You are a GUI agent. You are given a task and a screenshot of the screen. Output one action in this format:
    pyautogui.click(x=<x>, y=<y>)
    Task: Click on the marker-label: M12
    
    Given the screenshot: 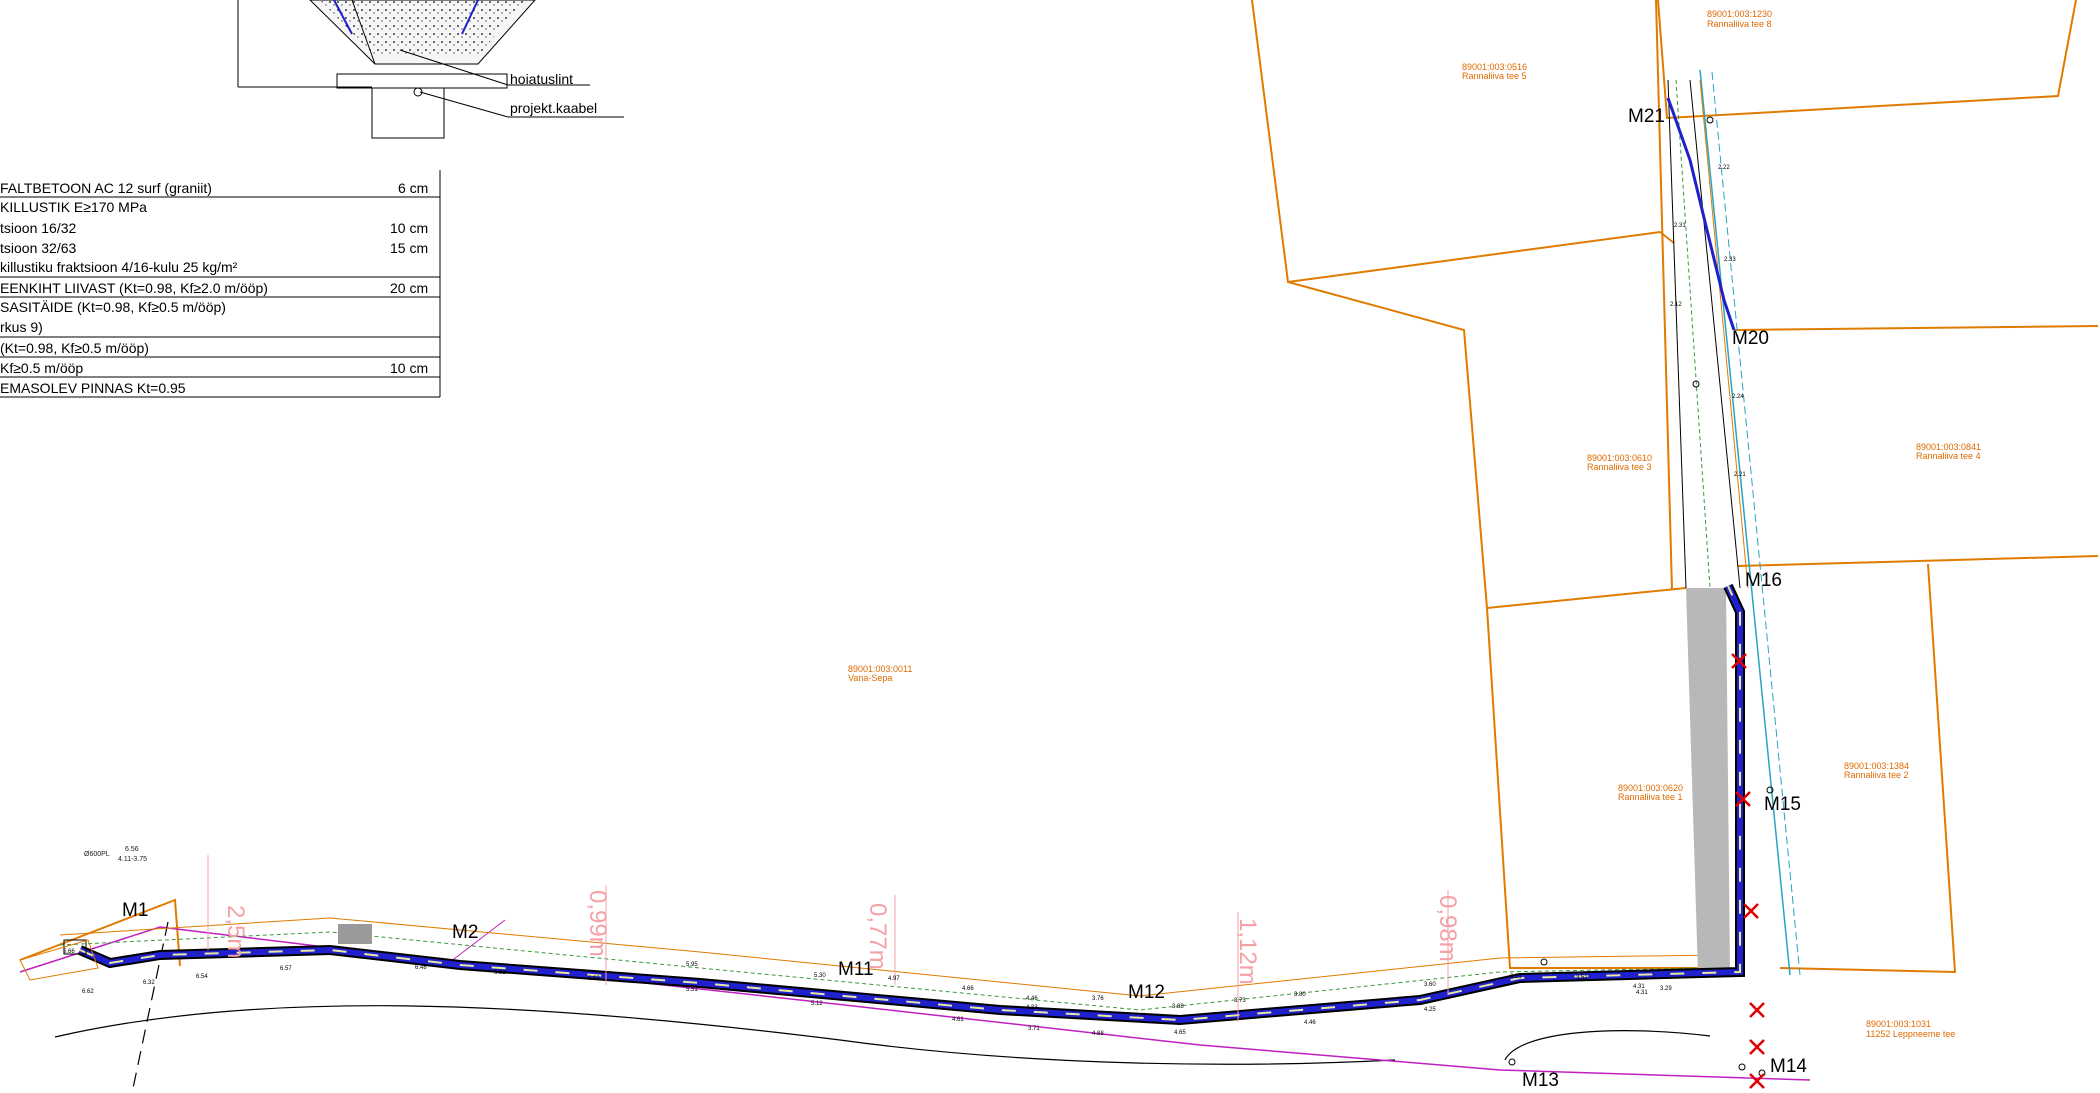 What is the action you would take?
    pyautogui.click(x=1146, y=992)
    